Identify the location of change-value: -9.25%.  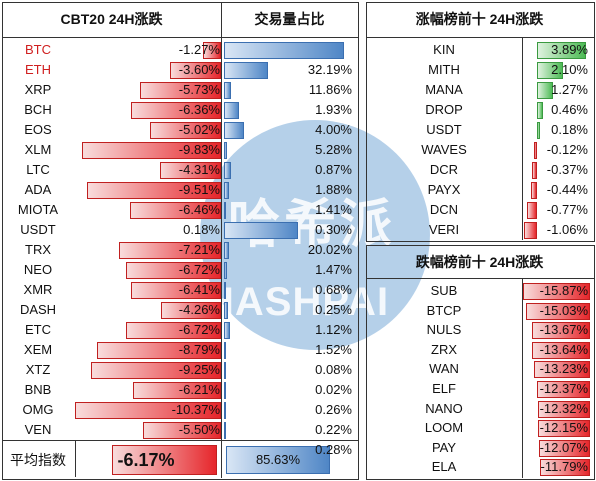
(199, 369).